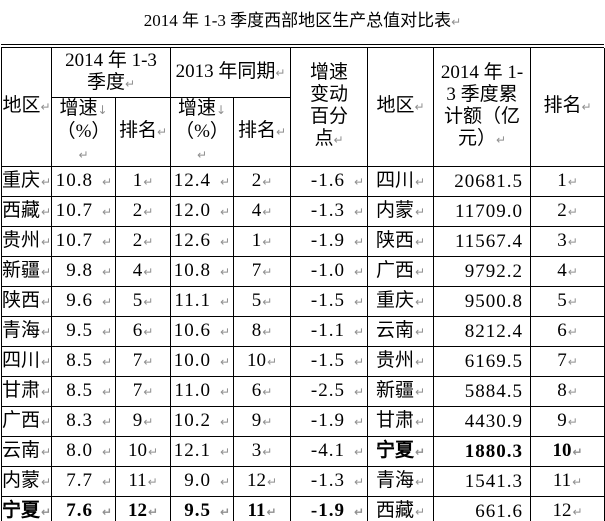  I want to click on value-cell: -1.6 ↵, so click(329, 181).